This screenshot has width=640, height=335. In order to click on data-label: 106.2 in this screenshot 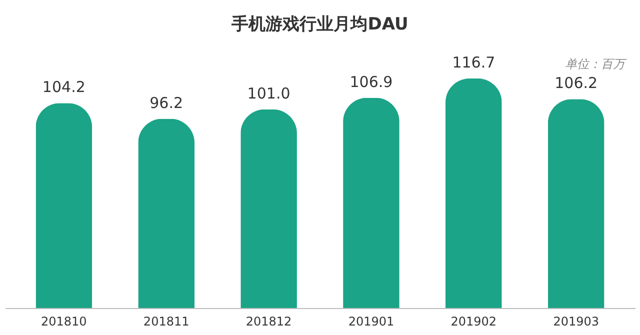, I will do `click(576, 83)`.